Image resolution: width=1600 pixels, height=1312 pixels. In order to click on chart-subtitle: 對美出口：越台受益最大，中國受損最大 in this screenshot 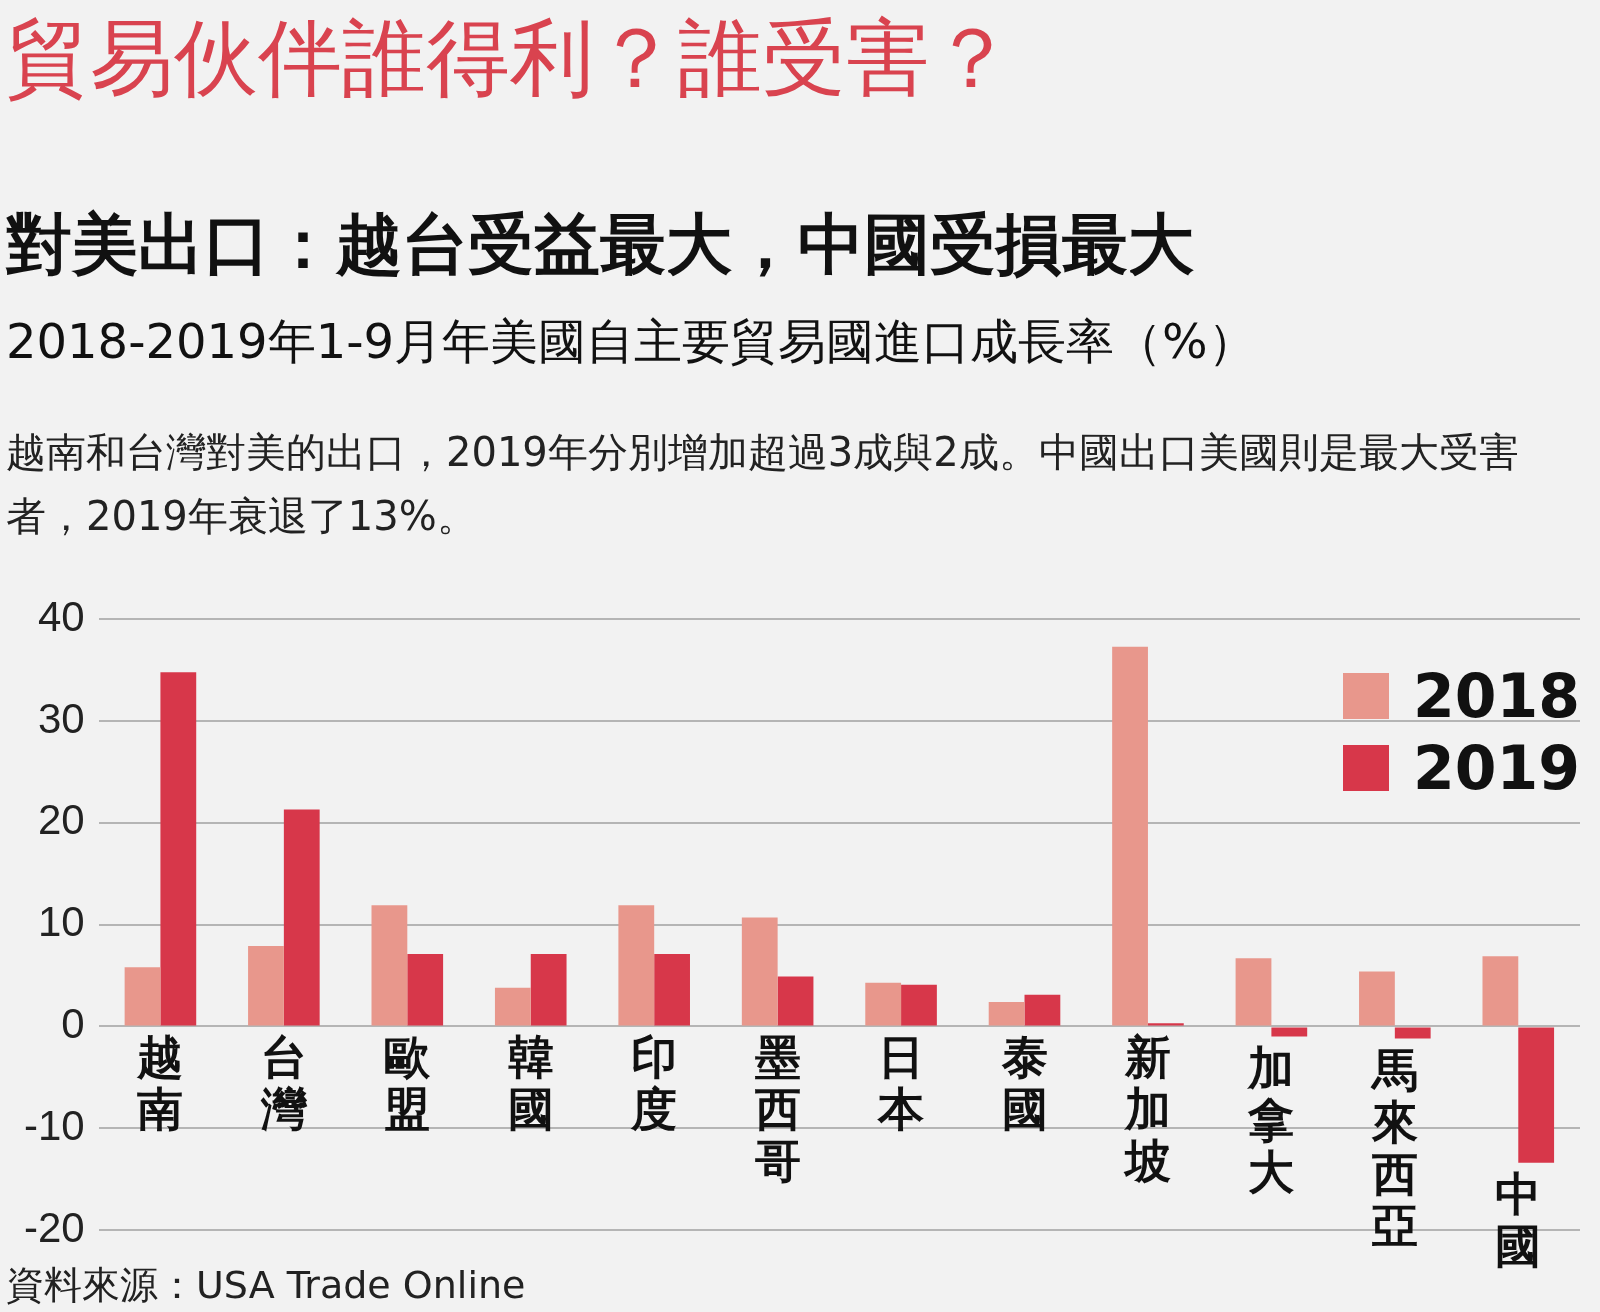, I will do `click(600, 245)`.